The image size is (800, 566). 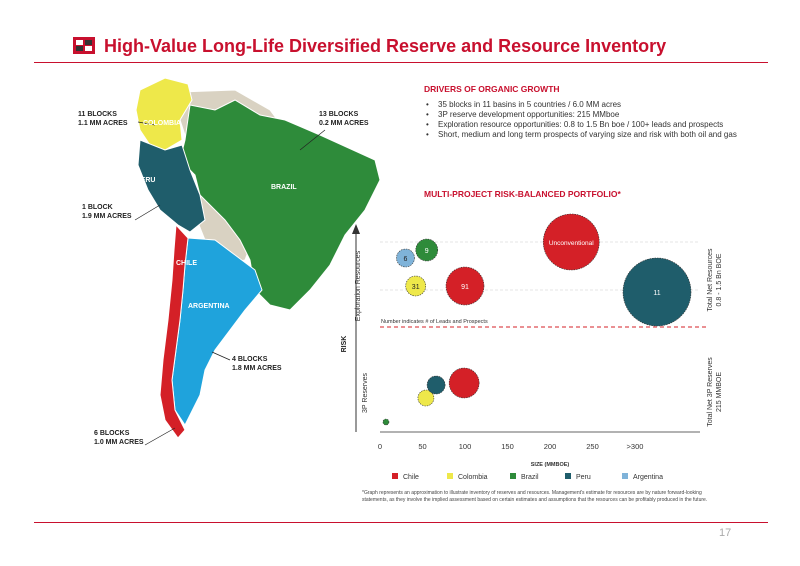 What do you see at coordinates (411, 477) in the screenshot?
I see `legend-label: Chile` at bounding box center [411, 477].